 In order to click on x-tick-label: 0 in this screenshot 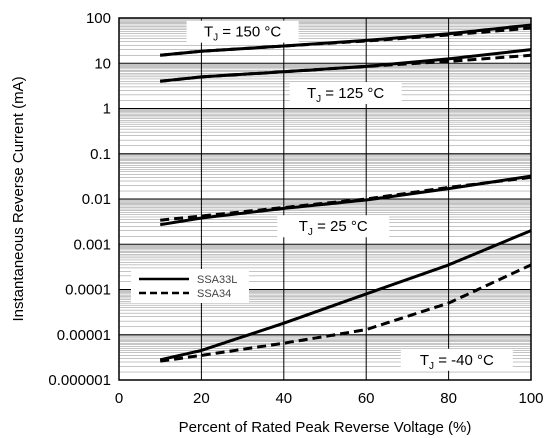, I will do `click(119, 398)`.